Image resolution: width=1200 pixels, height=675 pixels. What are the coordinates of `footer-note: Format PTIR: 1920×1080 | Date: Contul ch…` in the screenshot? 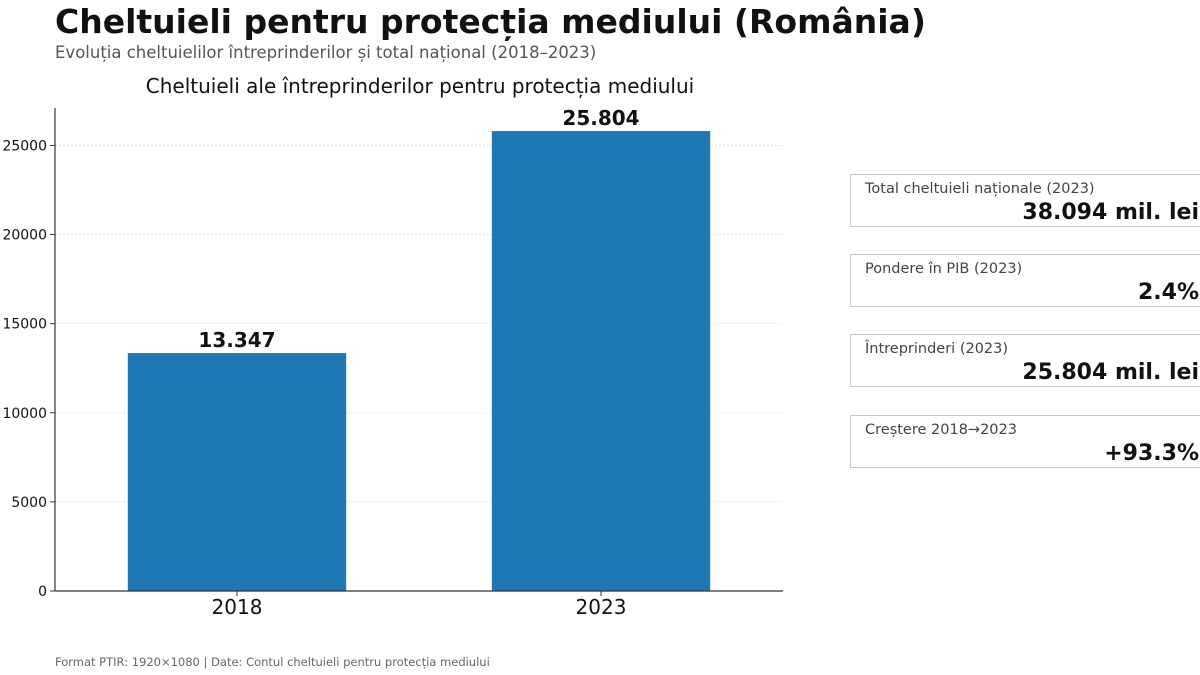 It's located at (272, 662).